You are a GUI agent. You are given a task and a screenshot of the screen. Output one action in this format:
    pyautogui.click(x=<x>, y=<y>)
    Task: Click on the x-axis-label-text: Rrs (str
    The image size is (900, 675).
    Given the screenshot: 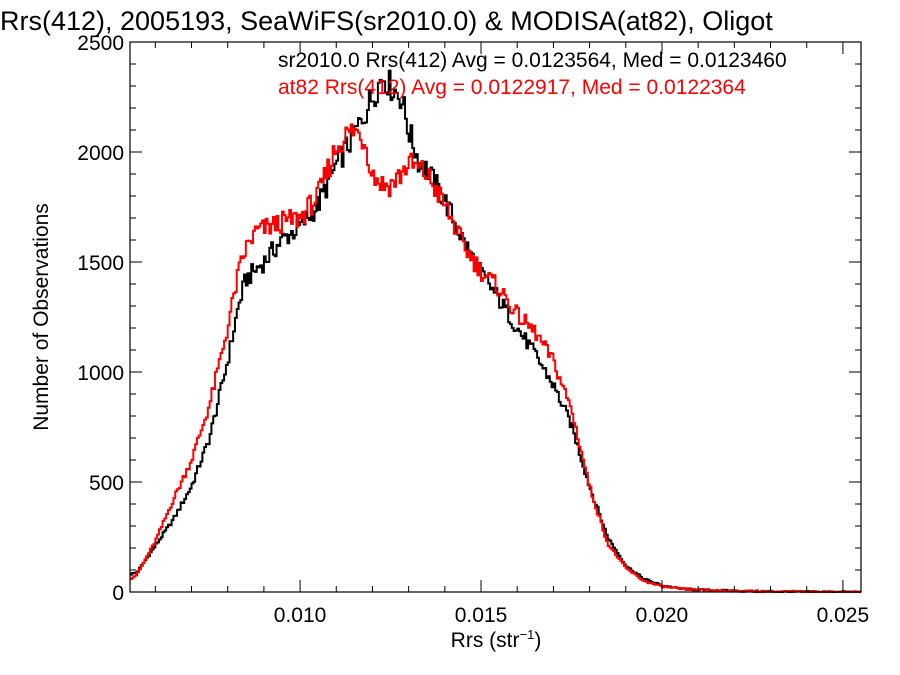 What is the action you would take?
    pyautogui.click(x=485, y=640)
    